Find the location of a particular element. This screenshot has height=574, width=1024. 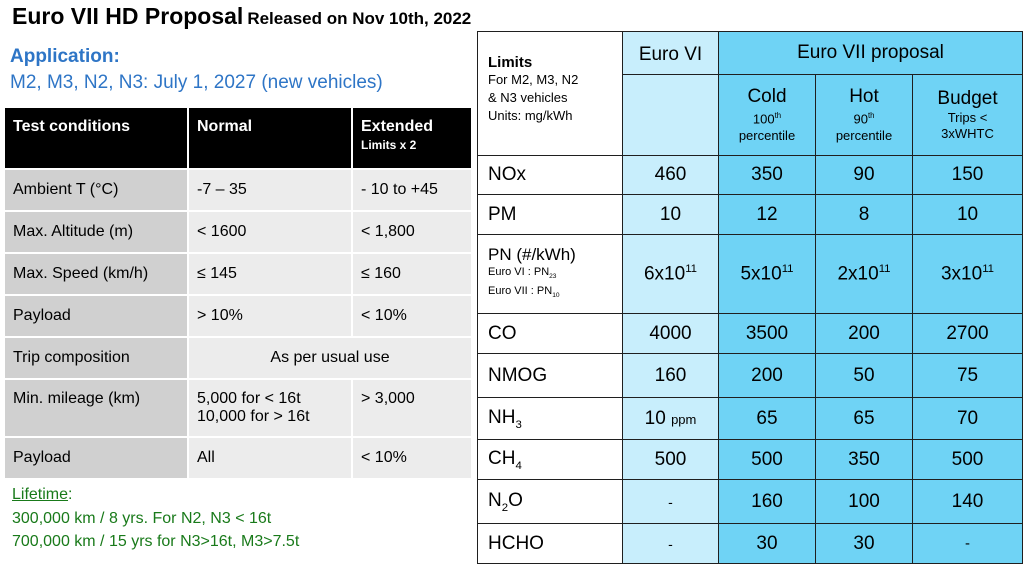

column-hot: Hot 90th percentile is located at coordinates (864, 115).